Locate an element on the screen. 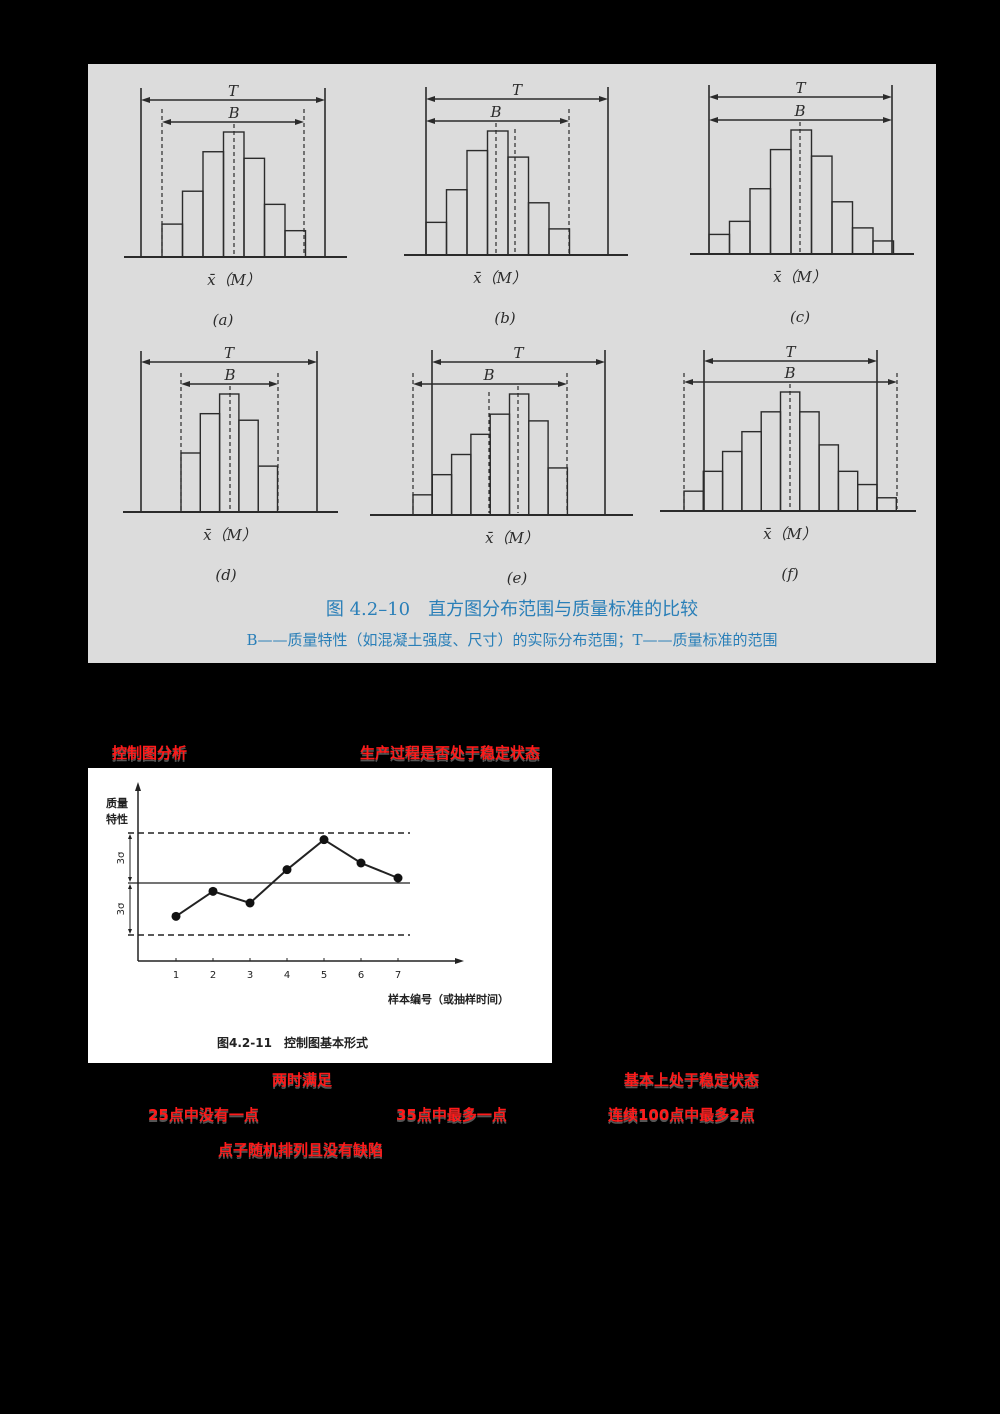 The width and height of the screenshot is (1000, 1414). x-tick-label: 2 is located at coordinates (213, 975).